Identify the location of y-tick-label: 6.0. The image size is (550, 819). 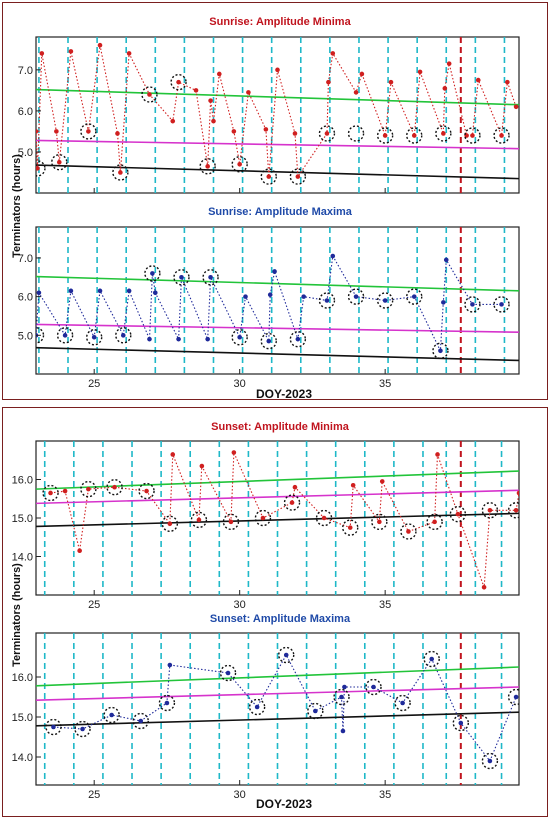
(25, 112).